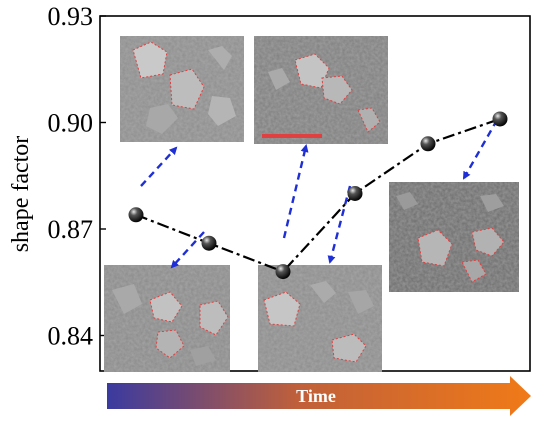 This screenshot has width=550, height=426. What do you see at coordinates (71, 229) in the screenshot?
I see `y-tick-label: 0.87` at bounding box center [71, 229].